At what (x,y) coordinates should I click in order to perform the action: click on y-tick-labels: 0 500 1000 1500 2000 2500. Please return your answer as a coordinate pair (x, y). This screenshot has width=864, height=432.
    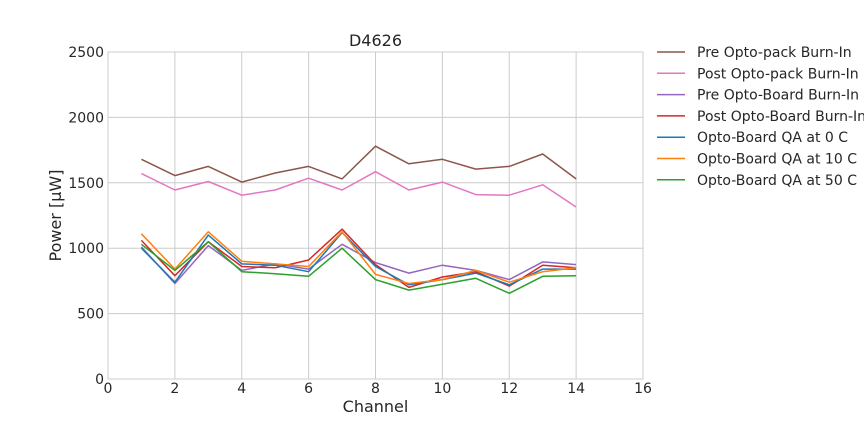
    Looking at the image, I should click on (86, 216).